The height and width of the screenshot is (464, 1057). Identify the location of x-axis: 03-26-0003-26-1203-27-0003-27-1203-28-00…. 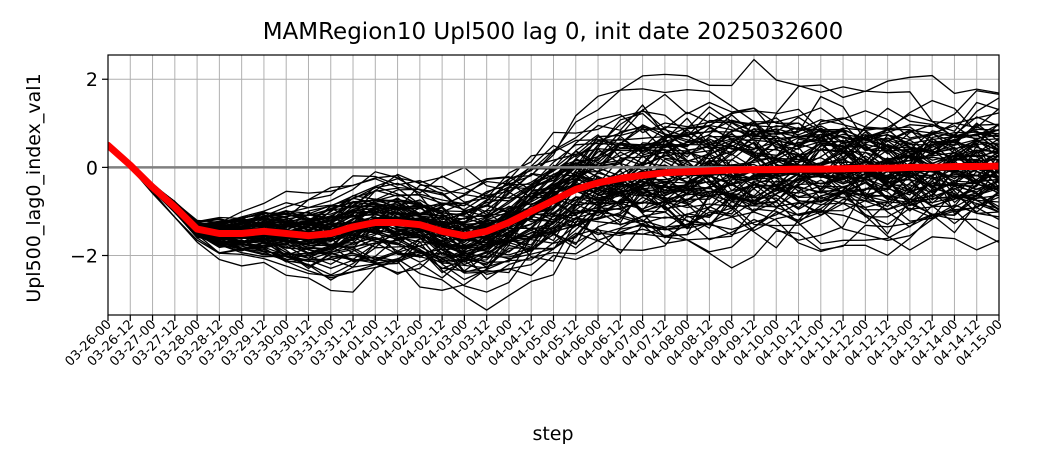
(534, 342).